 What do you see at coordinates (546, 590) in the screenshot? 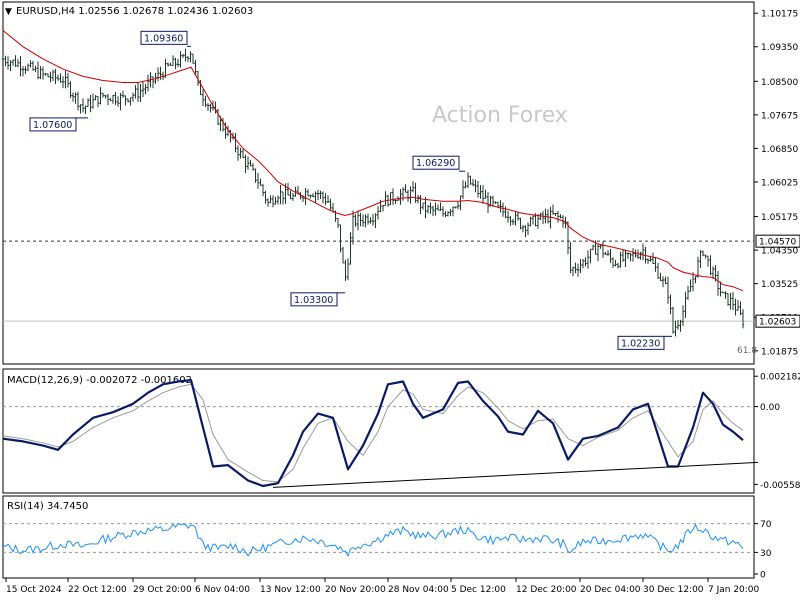
I see `time-tick-label: 12 Dec 20:00` at bounding box center [546, 590].